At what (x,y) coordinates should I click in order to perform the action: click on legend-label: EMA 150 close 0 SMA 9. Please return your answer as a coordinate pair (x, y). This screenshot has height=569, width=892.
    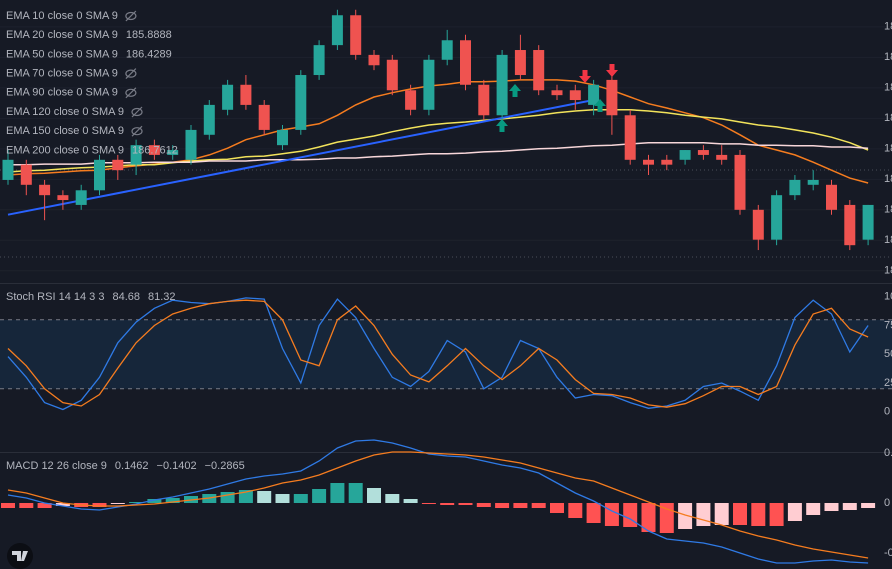
    Looking at the image, I should click on (65, 131).